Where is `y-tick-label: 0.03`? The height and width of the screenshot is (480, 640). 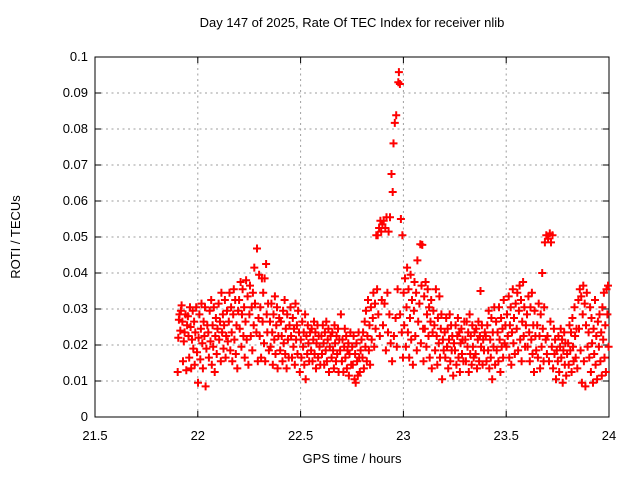
y-tick-label: 0.03 is located at coordinates (75, 308).